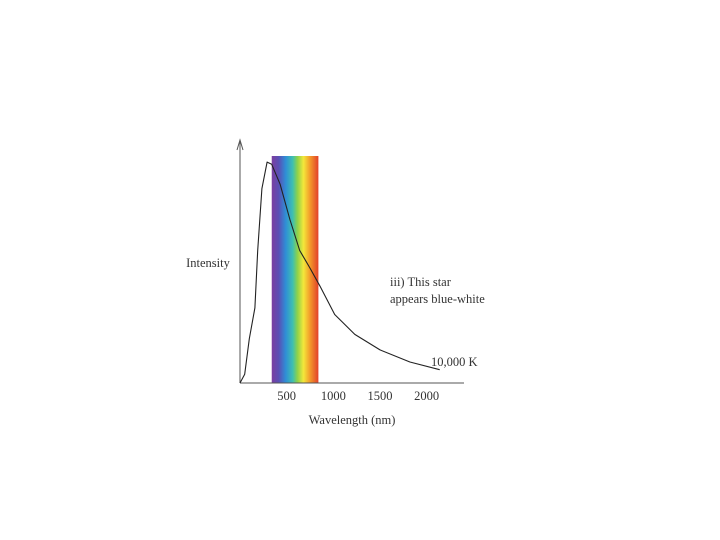 The image size is (720, 540). I want to click on x-tick-label: 1000, so click(333, 396).